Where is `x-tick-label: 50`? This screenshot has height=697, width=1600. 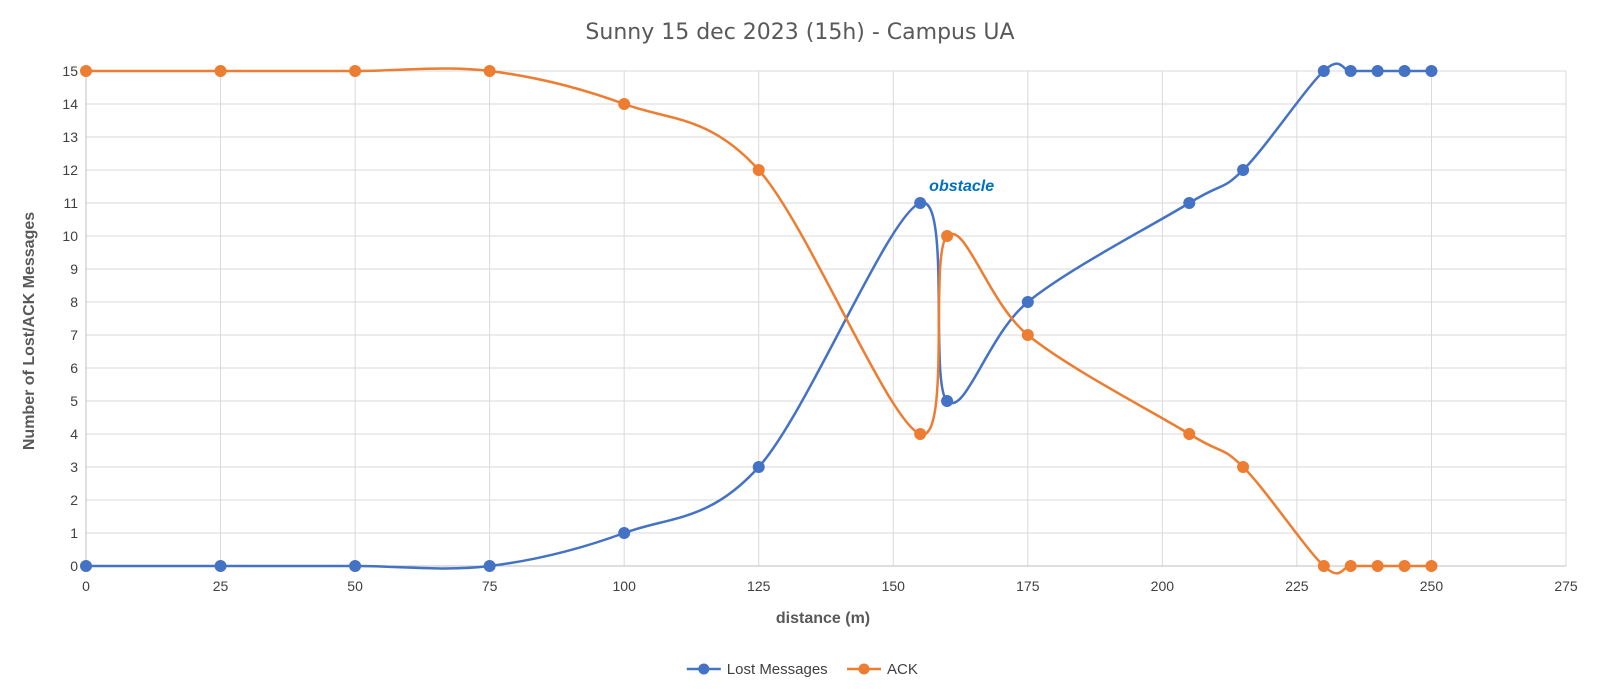
x-tick-label: 50 is located at coordinates (355, 586).